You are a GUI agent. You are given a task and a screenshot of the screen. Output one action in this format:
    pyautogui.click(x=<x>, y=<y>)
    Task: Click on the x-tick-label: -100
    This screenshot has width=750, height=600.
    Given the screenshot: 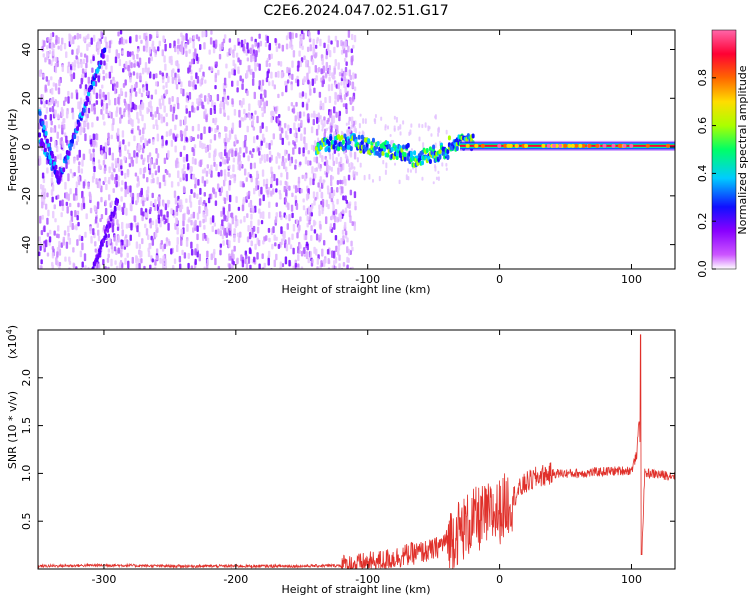 What is the action you would take?
    pyautogui.click(x=367, y=579)
    